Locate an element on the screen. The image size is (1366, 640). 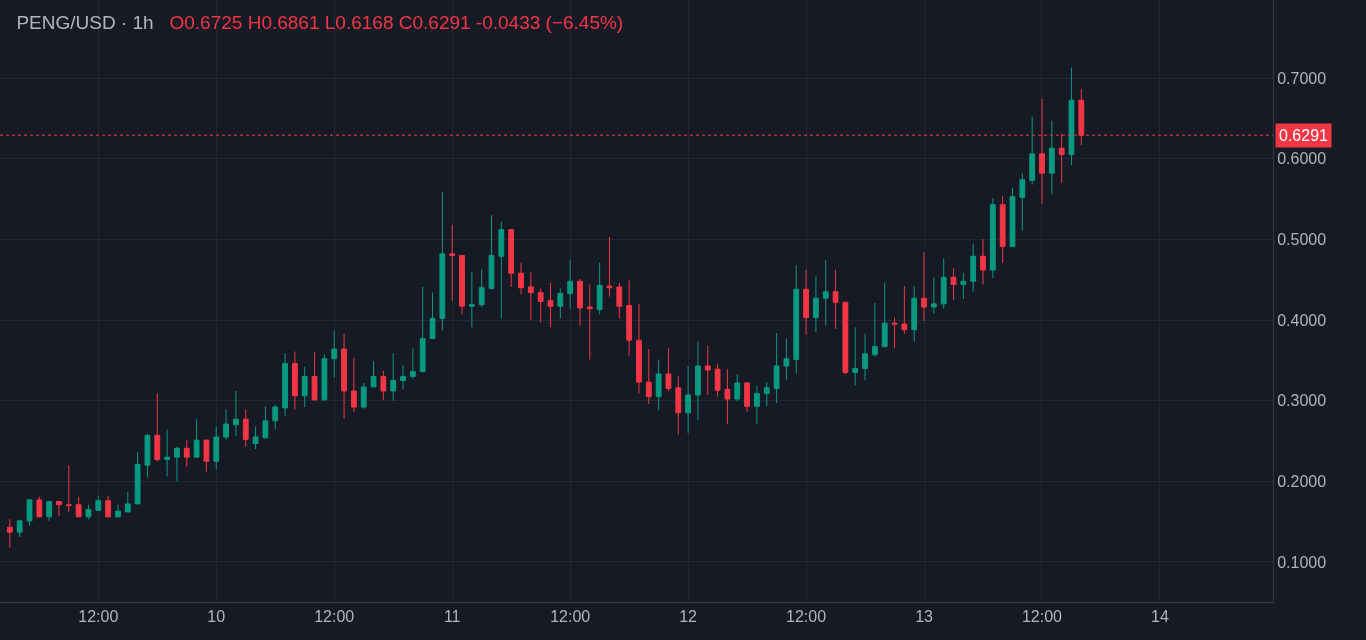
x-tick-label: 11 is located at coordinates (452, 617).